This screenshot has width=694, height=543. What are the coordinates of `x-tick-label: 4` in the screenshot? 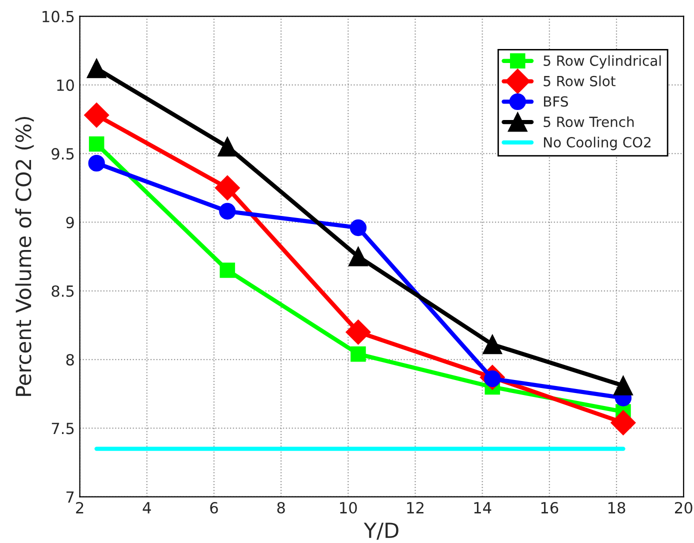 It's located at (146, 508).